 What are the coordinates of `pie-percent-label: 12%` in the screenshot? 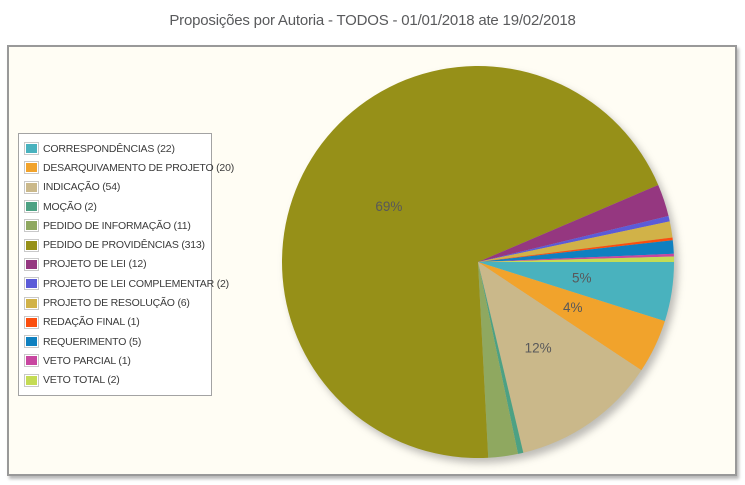 It's located at (538, 348).